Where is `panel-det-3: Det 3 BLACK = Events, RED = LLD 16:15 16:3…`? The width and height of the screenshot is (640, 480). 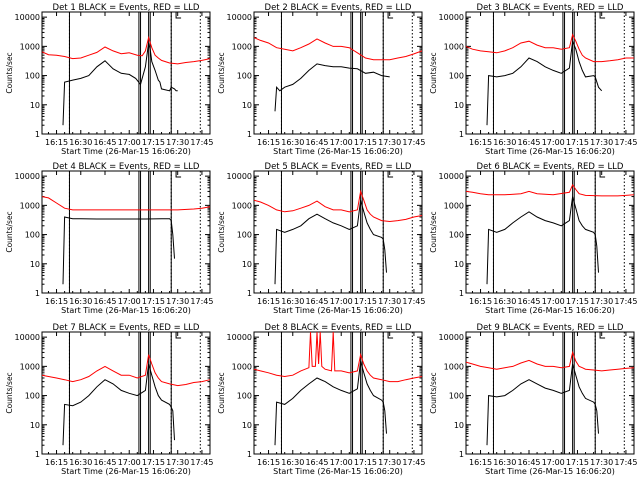
panel-det-3: Det 3 BLACK = Events, RED = LLD 16:15 16:3… is located at coordinates (533, 79).